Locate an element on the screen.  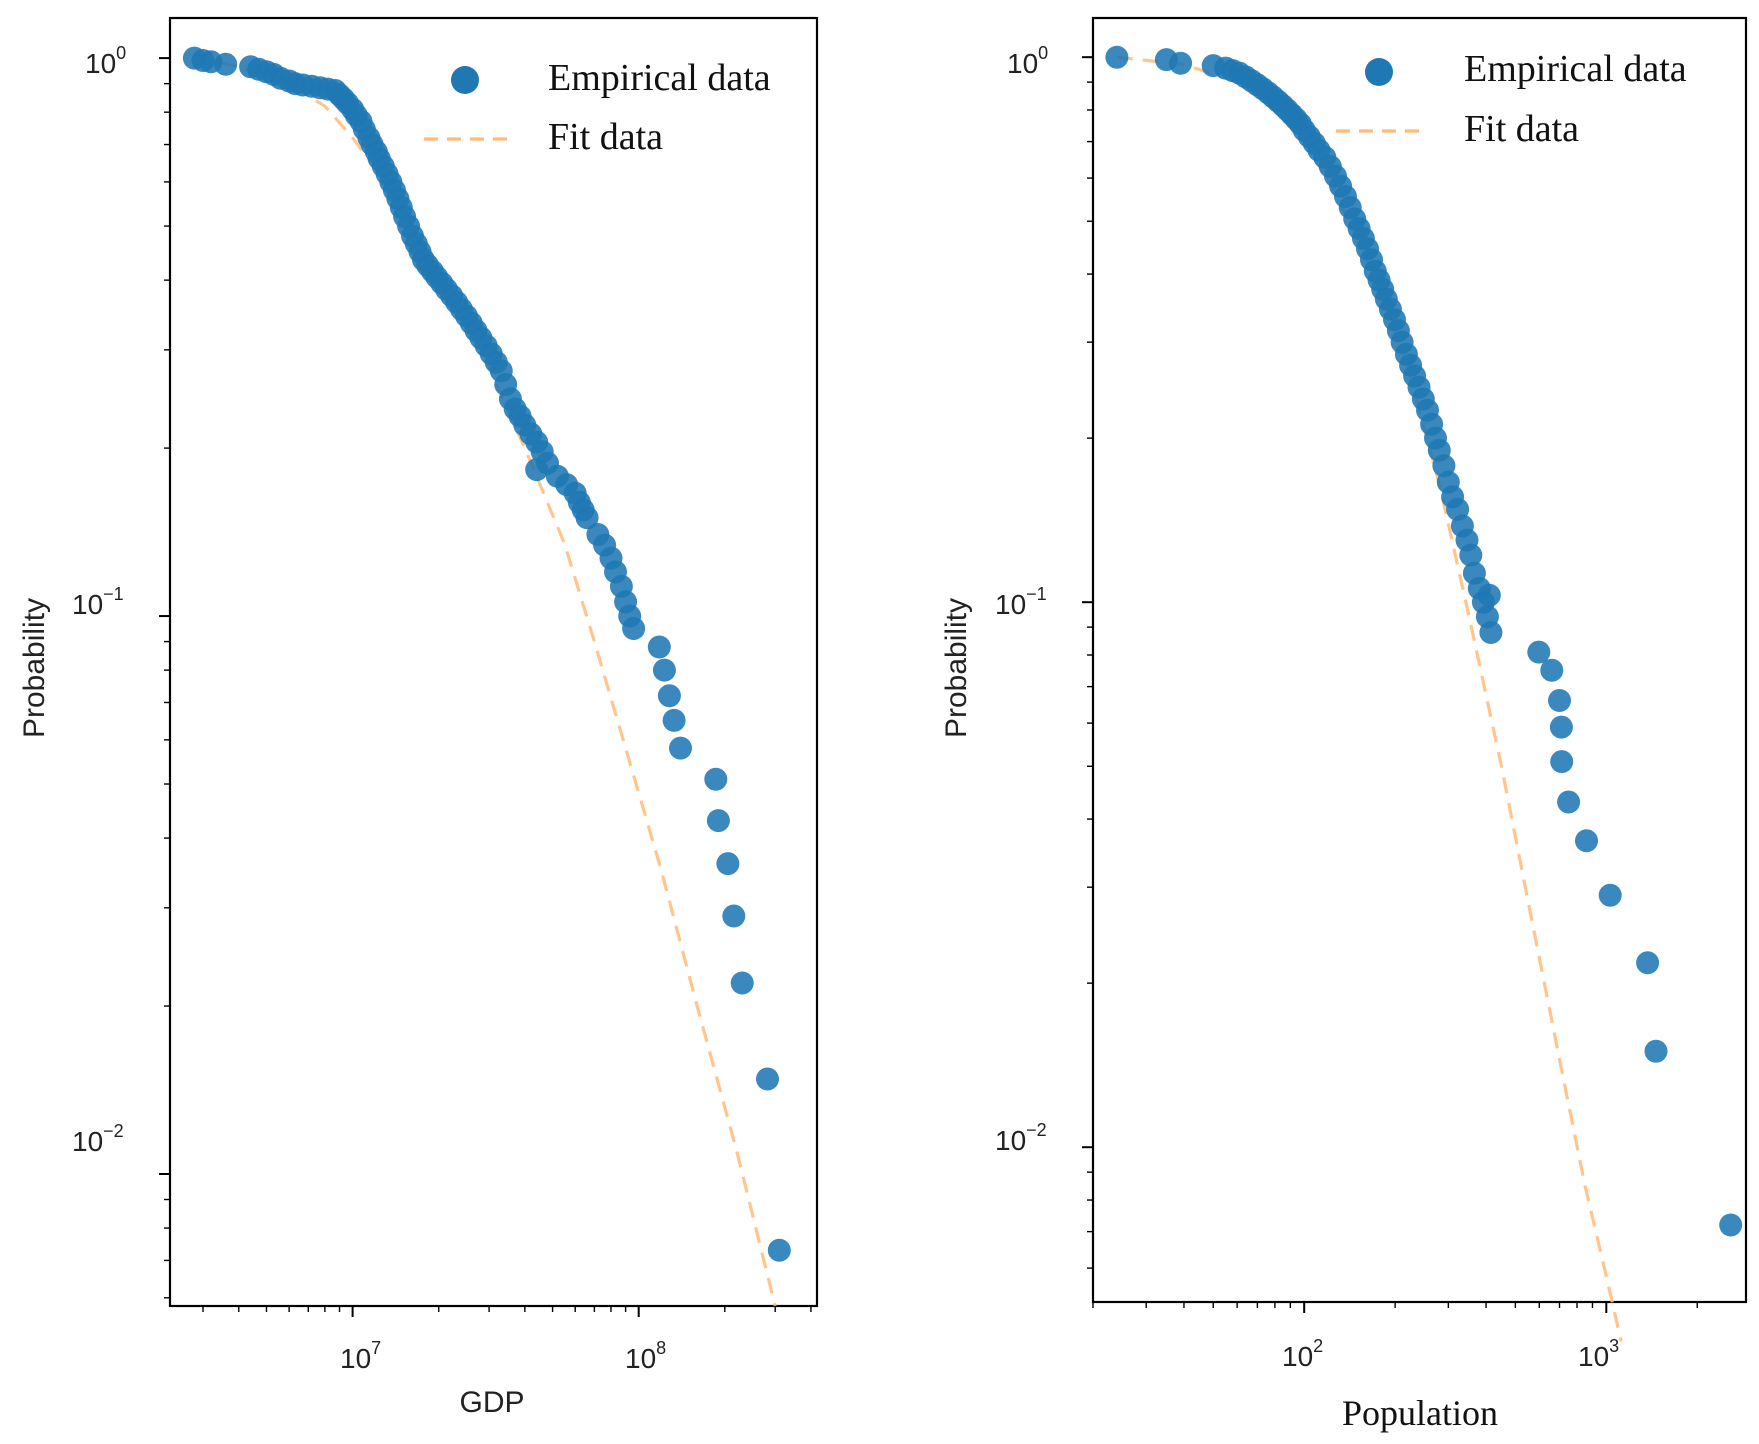
x-tick-label-0: 10² is located at coordinates (1302, 1354).